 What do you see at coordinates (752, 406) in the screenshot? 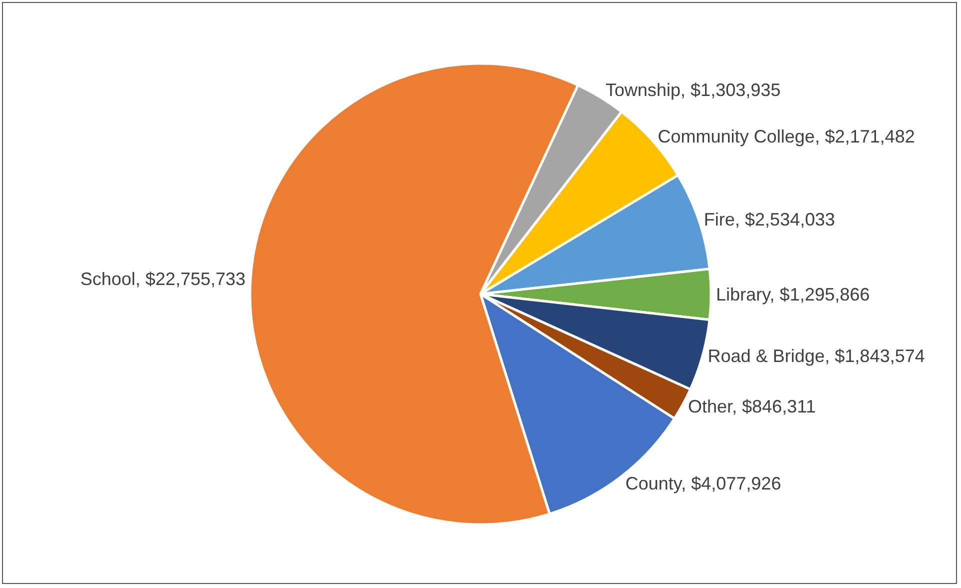
I see `slice-label: Other, $846,311` at bounding box center [752, 406].